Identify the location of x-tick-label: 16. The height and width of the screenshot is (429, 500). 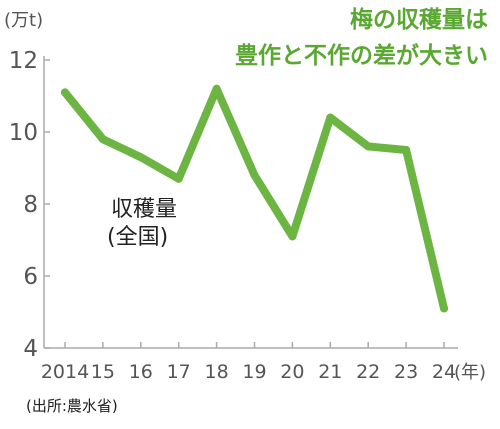
(141, 372).